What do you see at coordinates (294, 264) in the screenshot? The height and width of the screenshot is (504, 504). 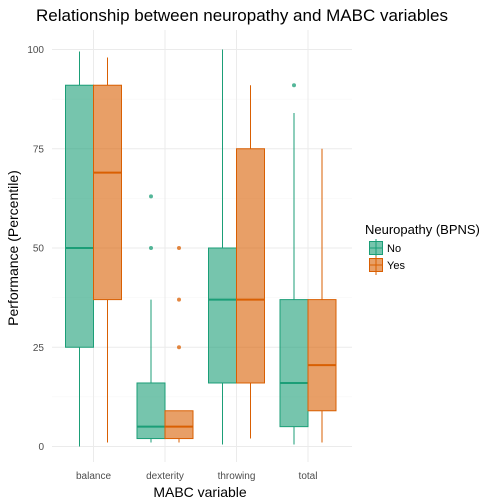 I see `box-total-no` at bounding box center [294, 264].